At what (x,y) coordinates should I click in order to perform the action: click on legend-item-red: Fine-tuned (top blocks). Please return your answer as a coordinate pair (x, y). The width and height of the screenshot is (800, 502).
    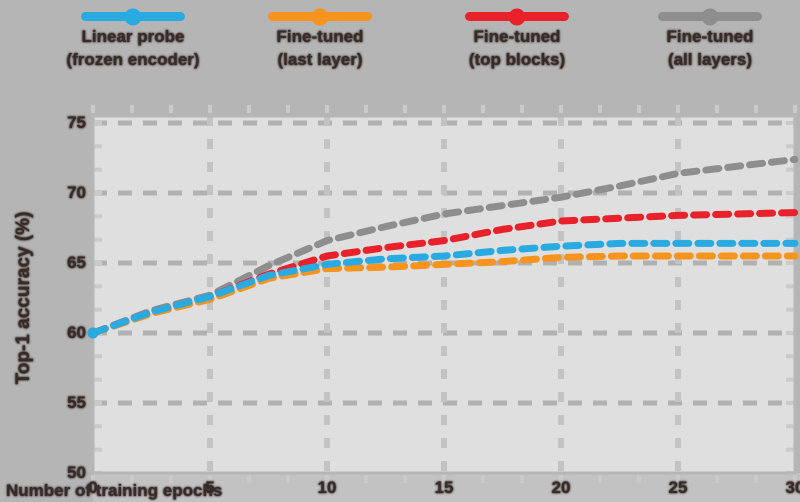
    Looking at the image, I should click on (517, 40).